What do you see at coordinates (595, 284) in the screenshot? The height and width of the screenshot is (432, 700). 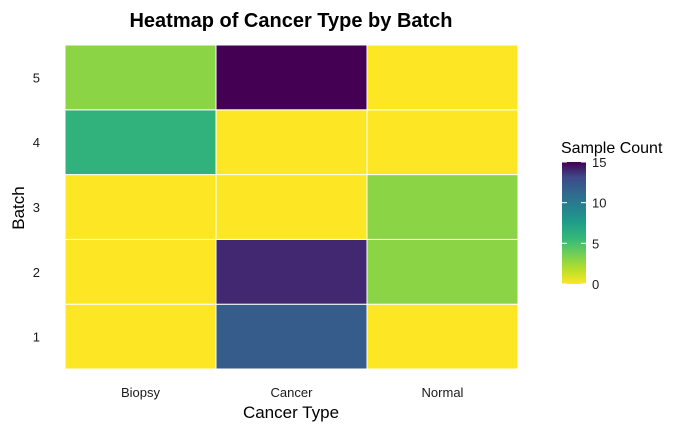 I see `legend-tick-label: 0` at bounding box center [595, 284].